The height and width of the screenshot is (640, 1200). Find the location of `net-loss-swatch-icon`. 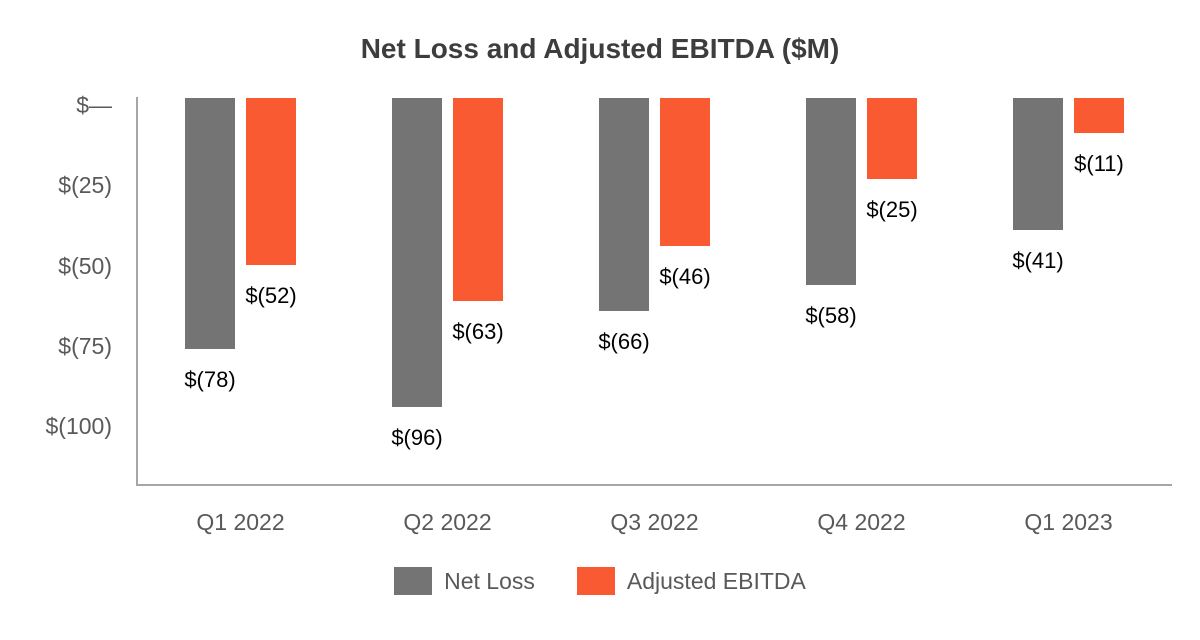

net-loss-swatch-icon is located at coordinates (413, 581).